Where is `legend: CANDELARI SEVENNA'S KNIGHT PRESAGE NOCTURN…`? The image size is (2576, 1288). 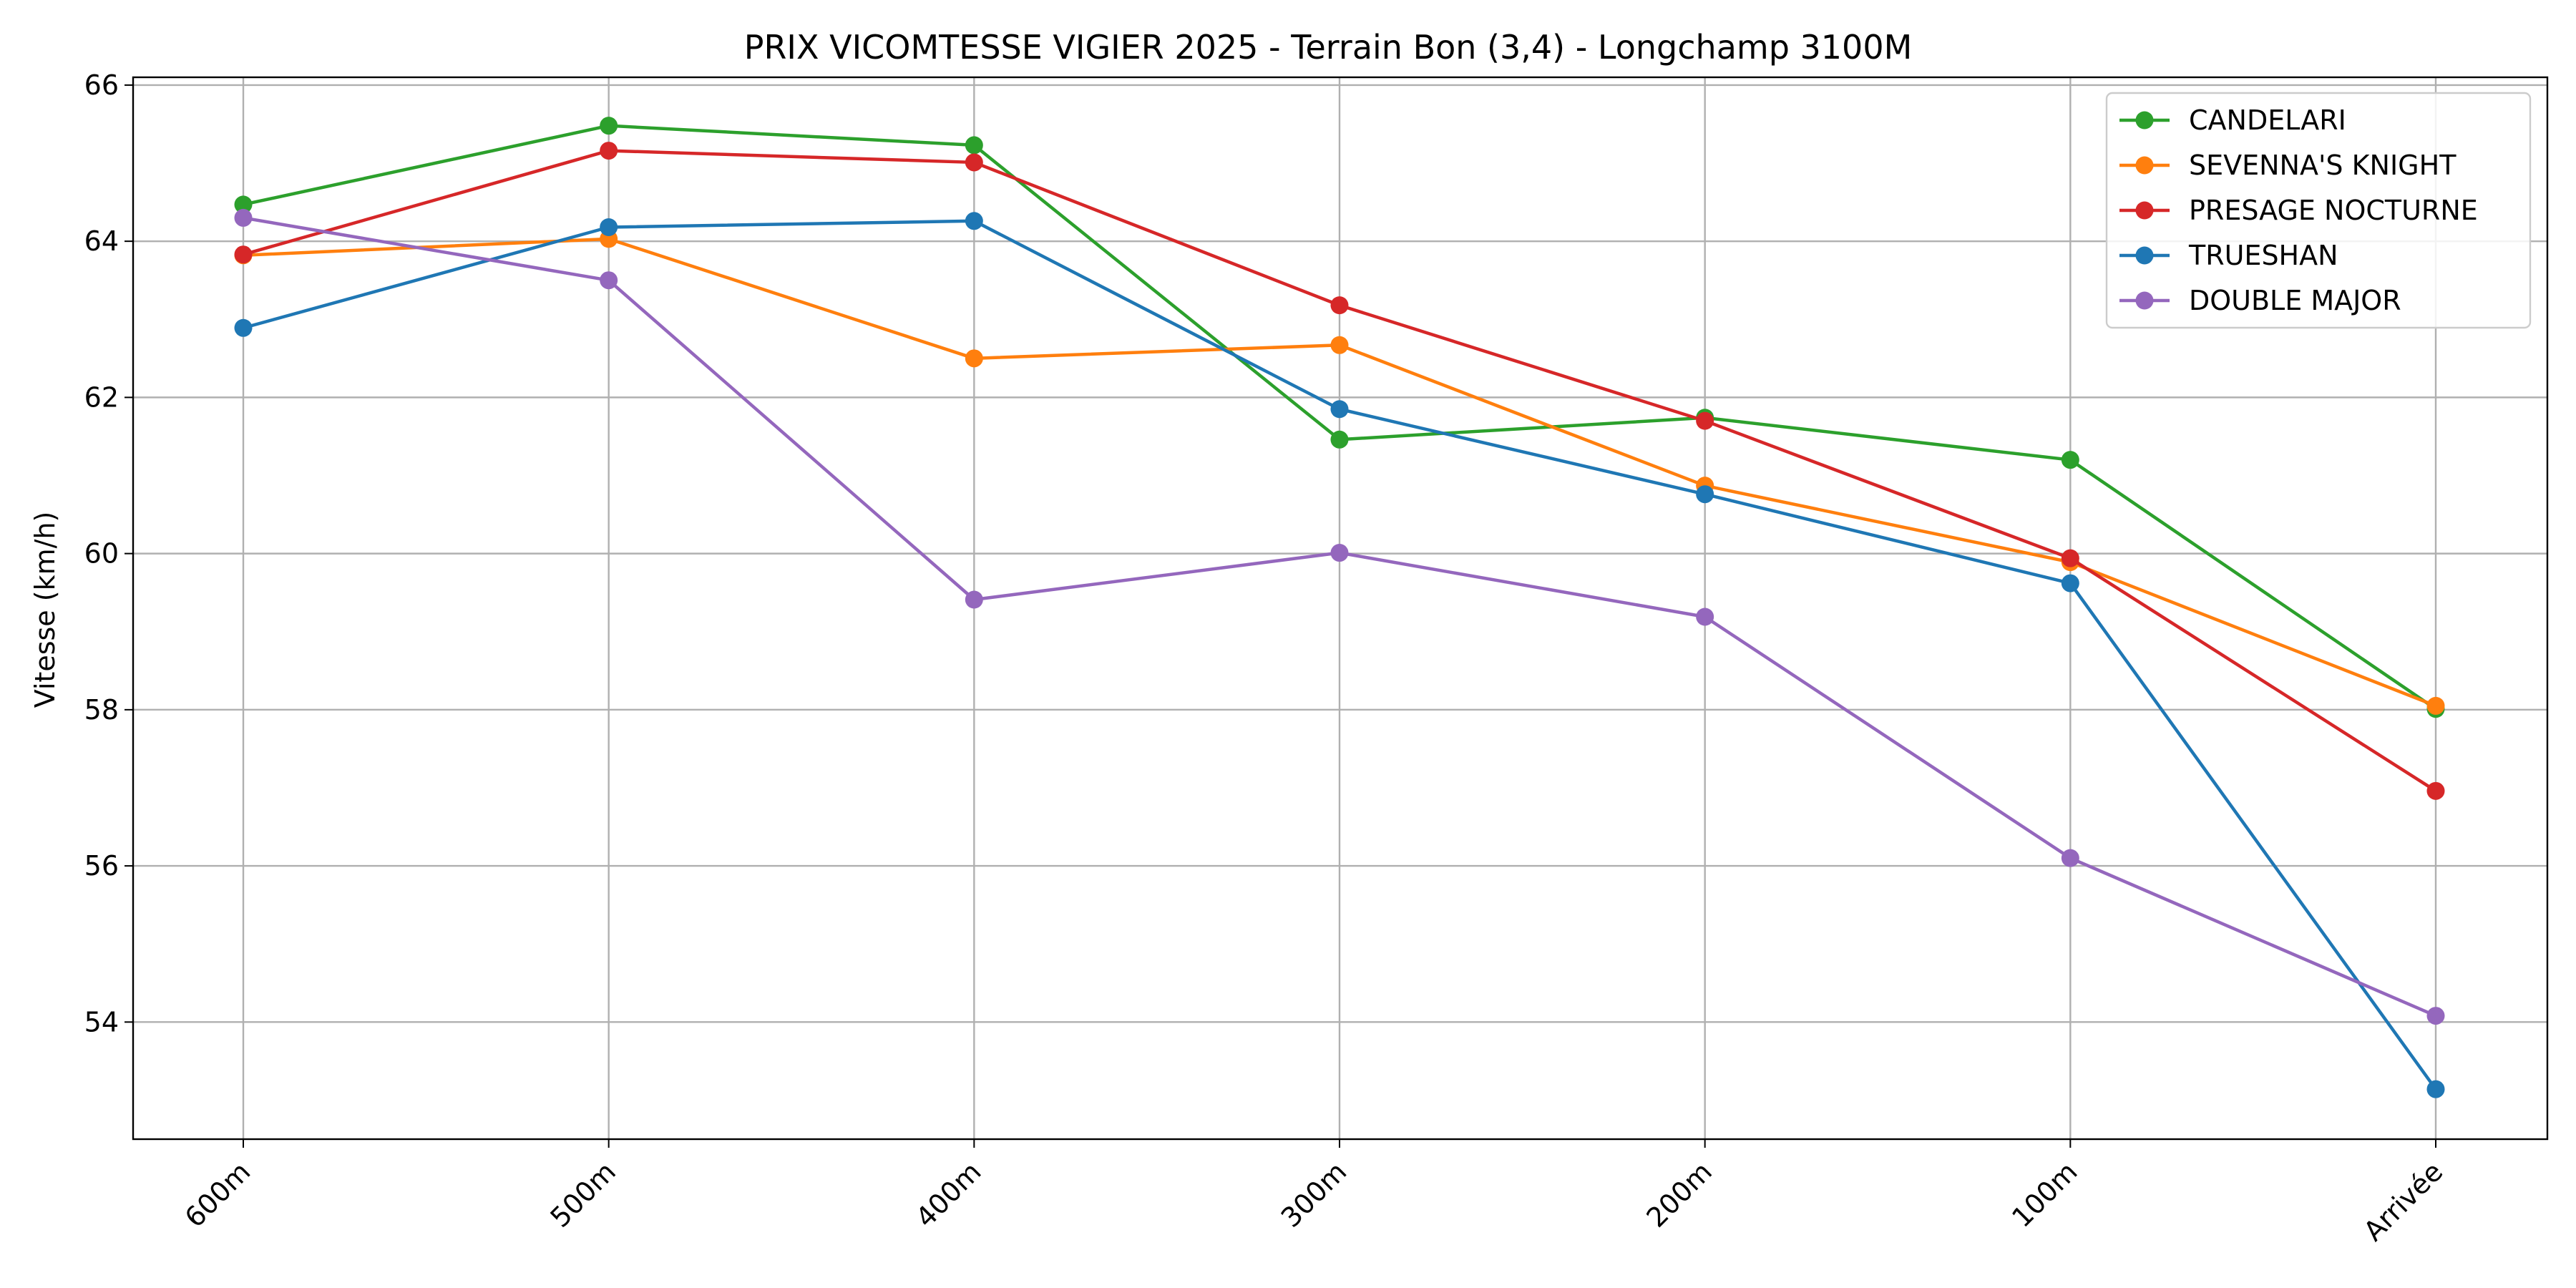
legend: CANDELARI SEVENNA'S KNIGHT PRESAGE NOCTURN… is located at coordinates (2318, 210).